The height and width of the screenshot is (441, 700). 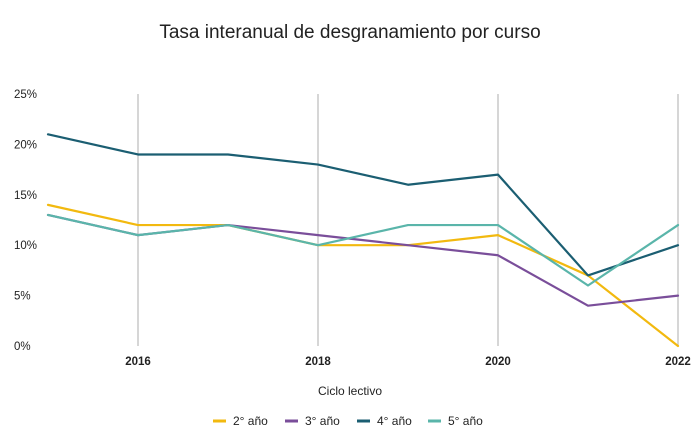 I want to click on y-tick-label: 25%, so click(x=25, y=95).